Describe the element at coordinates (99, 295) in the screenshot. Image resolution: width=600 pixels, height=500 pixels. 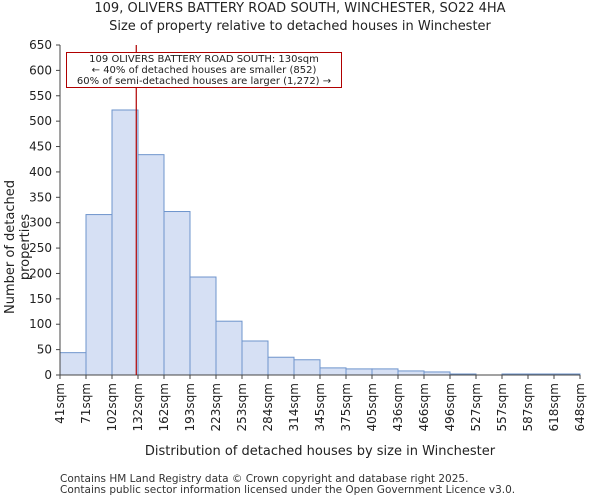
I see `bar-71sqm` at that location.